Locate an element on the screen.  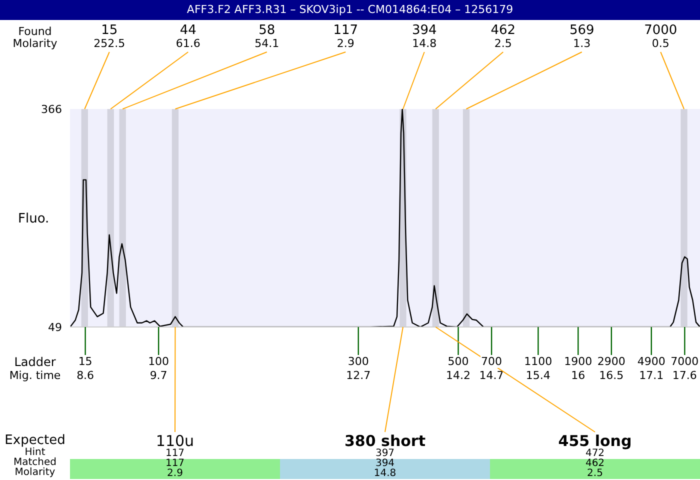
y-axis-title: Fluo. is located at coordinates (34, 219).